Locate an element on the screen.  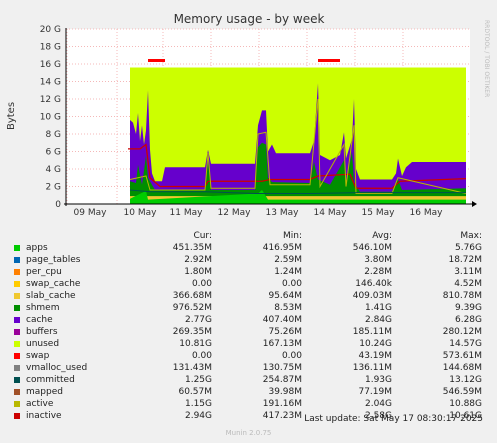
y-tick-label: 16 G is located at coordinates (50, 65).